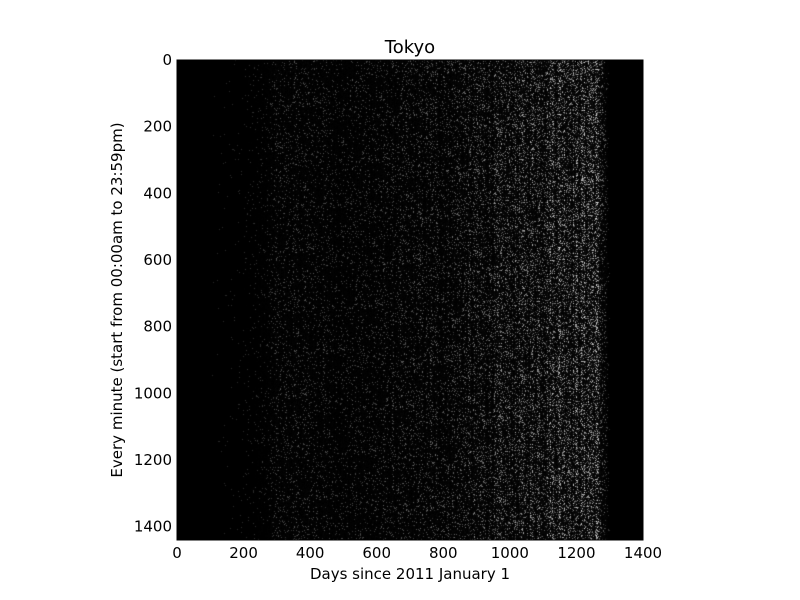 The width and height of the screenshot is (800, 600). What do you see at coordinates (157, 327) in the screenshot?
I see `y-tick-label: 800` at bounding box center [157, 327].